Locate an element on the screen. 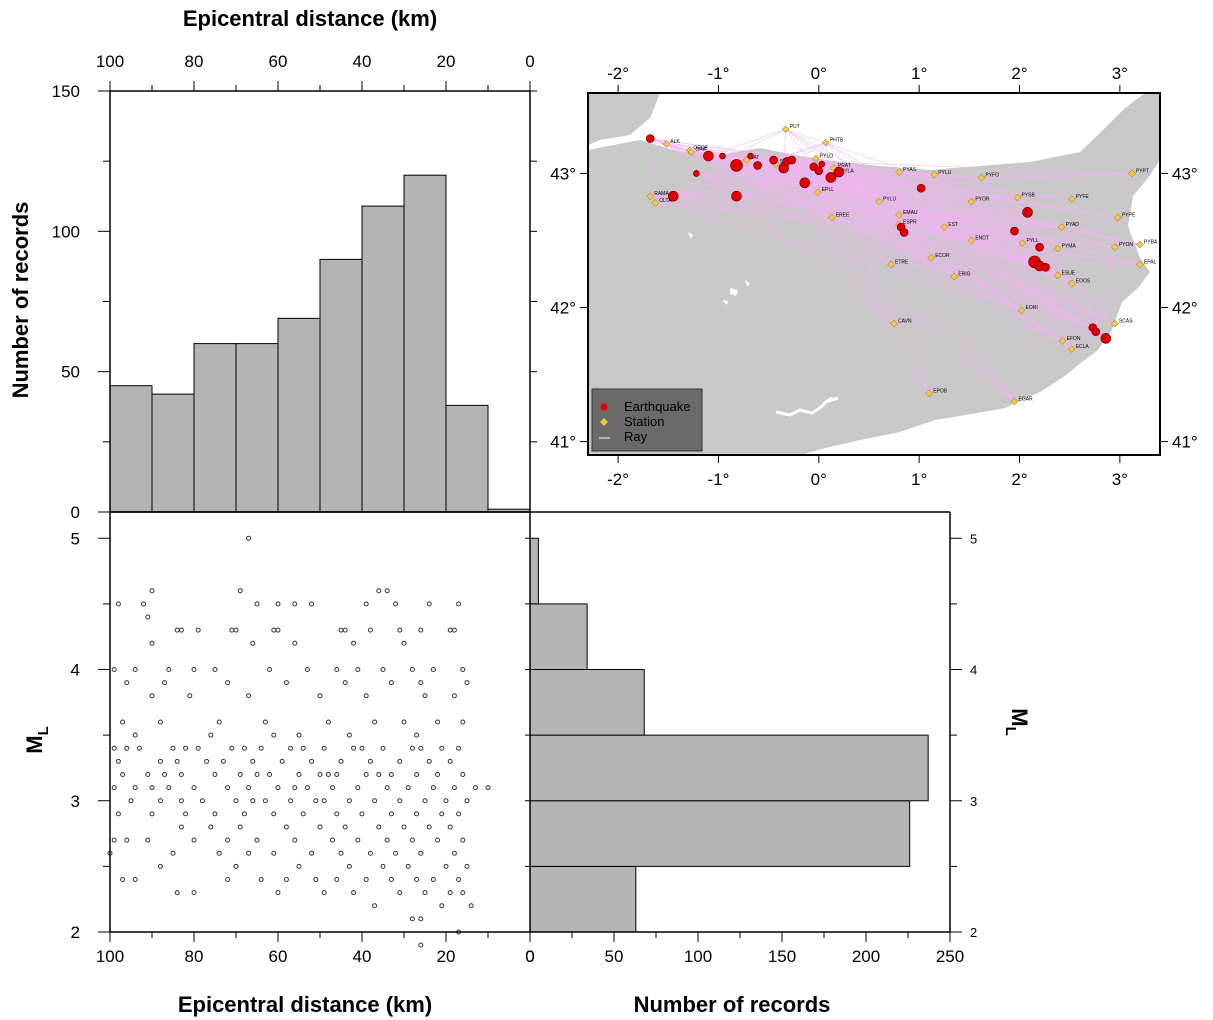  legend-earthquake-label: Earthquake is located at coordinates (657, 406).